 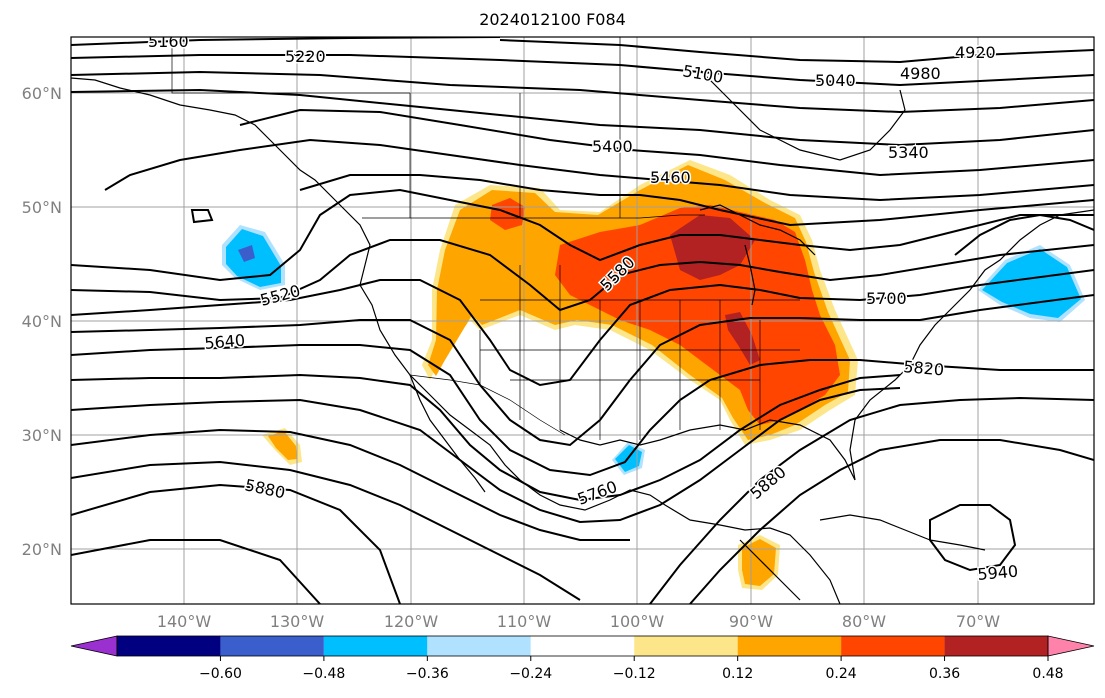 What do you see at coordinates (507, 214) in the screenshot?
I see `positive-anomaly-nw-blob` at bounding box center [507, 214].